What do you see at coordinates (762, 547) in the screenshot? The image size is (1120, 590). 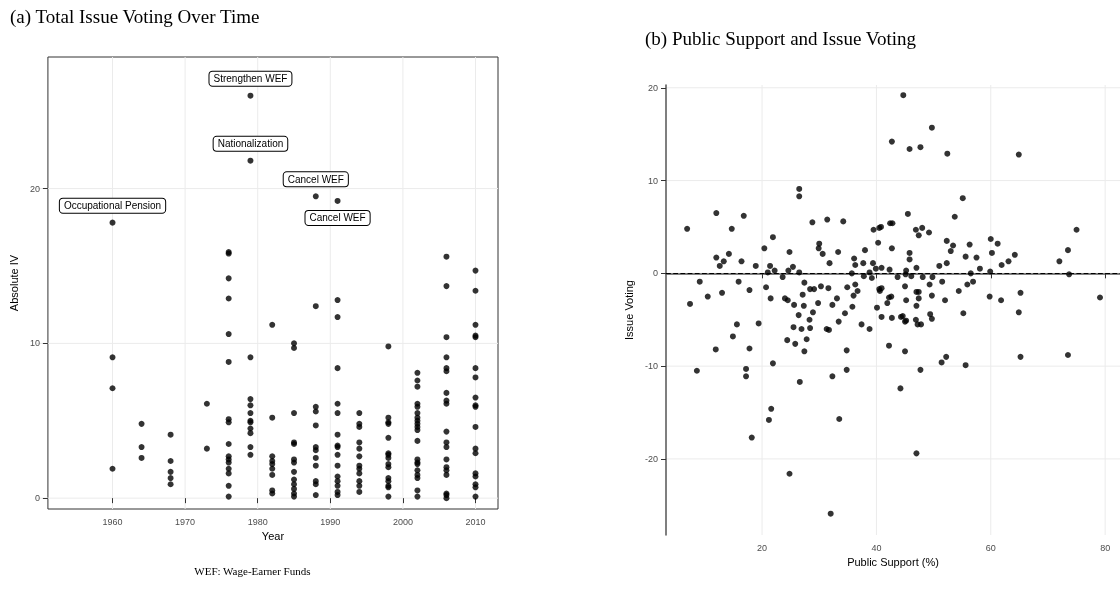 I see `x-tick-label: 20` at bounding box center [762, 547].